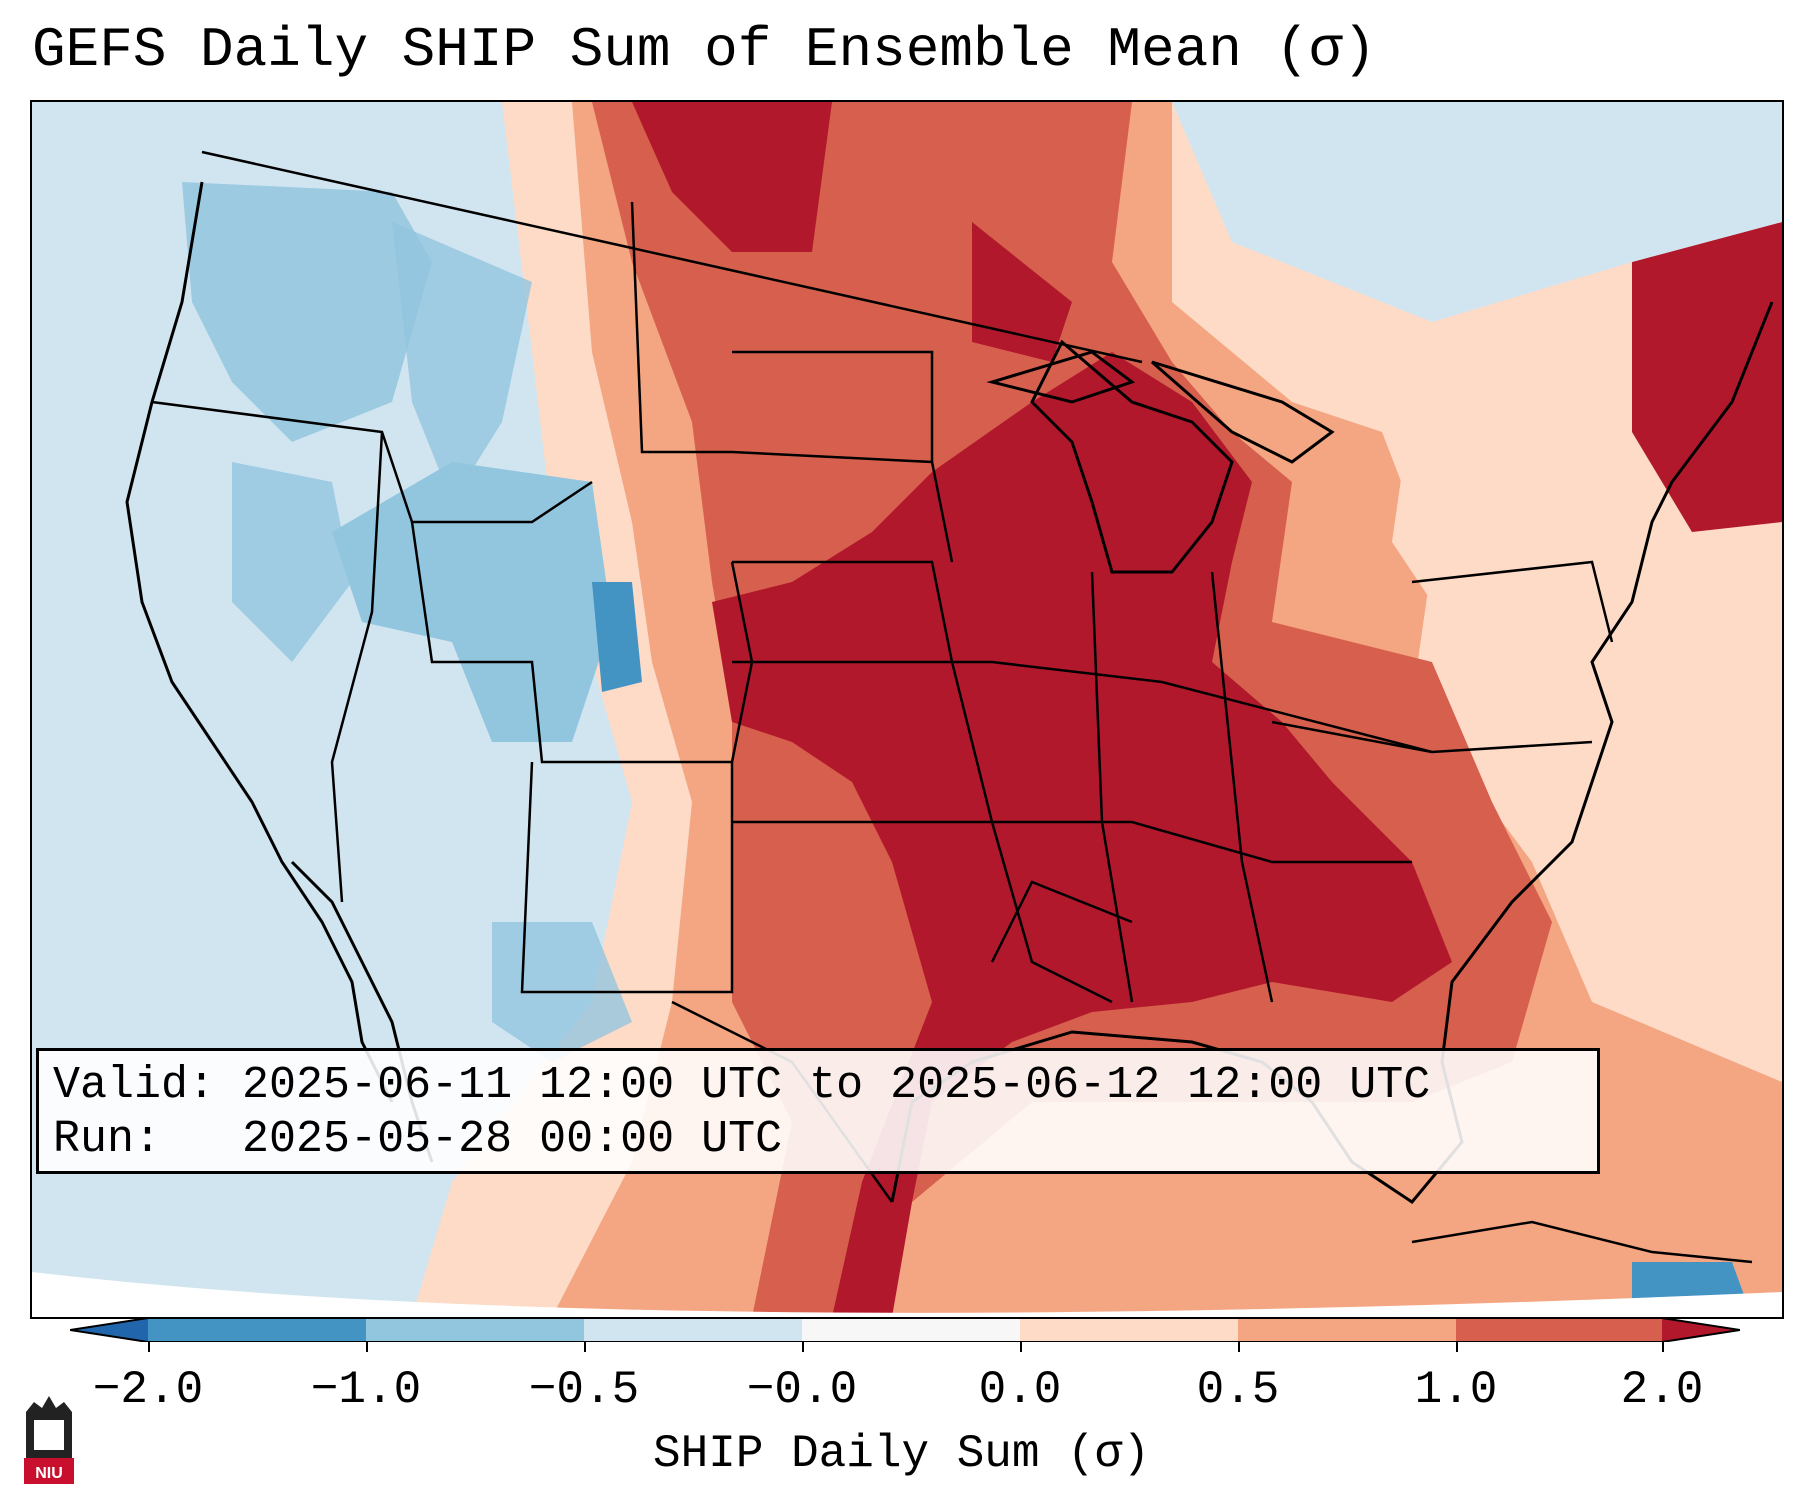  What do you see at coordinates (802, 1390) in the screenshot?
I see `tick-label: −0.0` at bounding box center [802, 1390].